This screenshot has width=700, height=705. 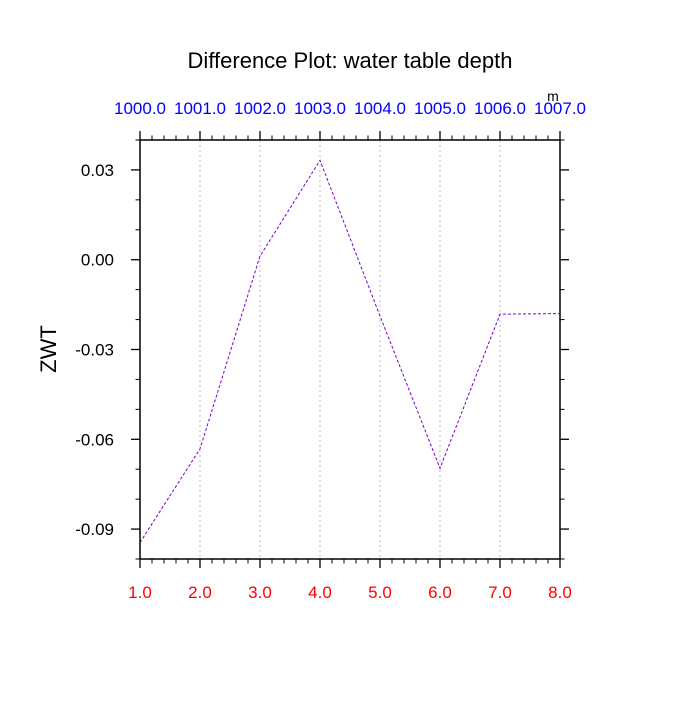 What do you see at coordinates (380, 108) in the screenshot?
I see `top-tick-label: 1004.0` at bounding box center [380, 108].